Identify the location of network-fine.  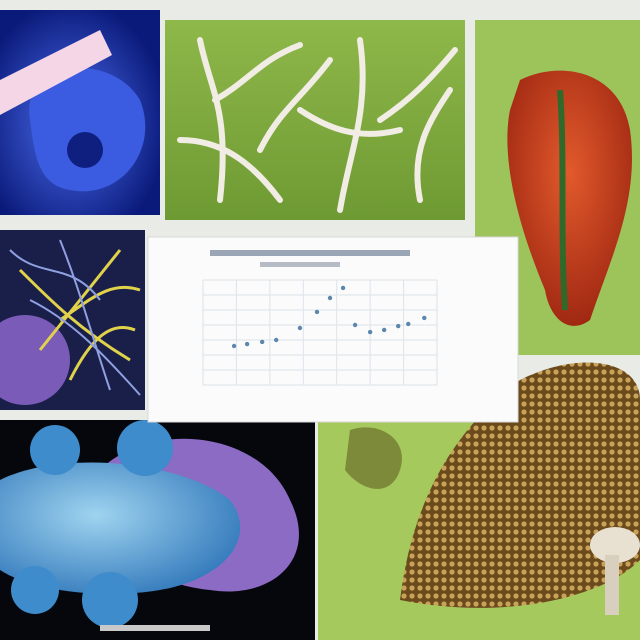
(75, 317).